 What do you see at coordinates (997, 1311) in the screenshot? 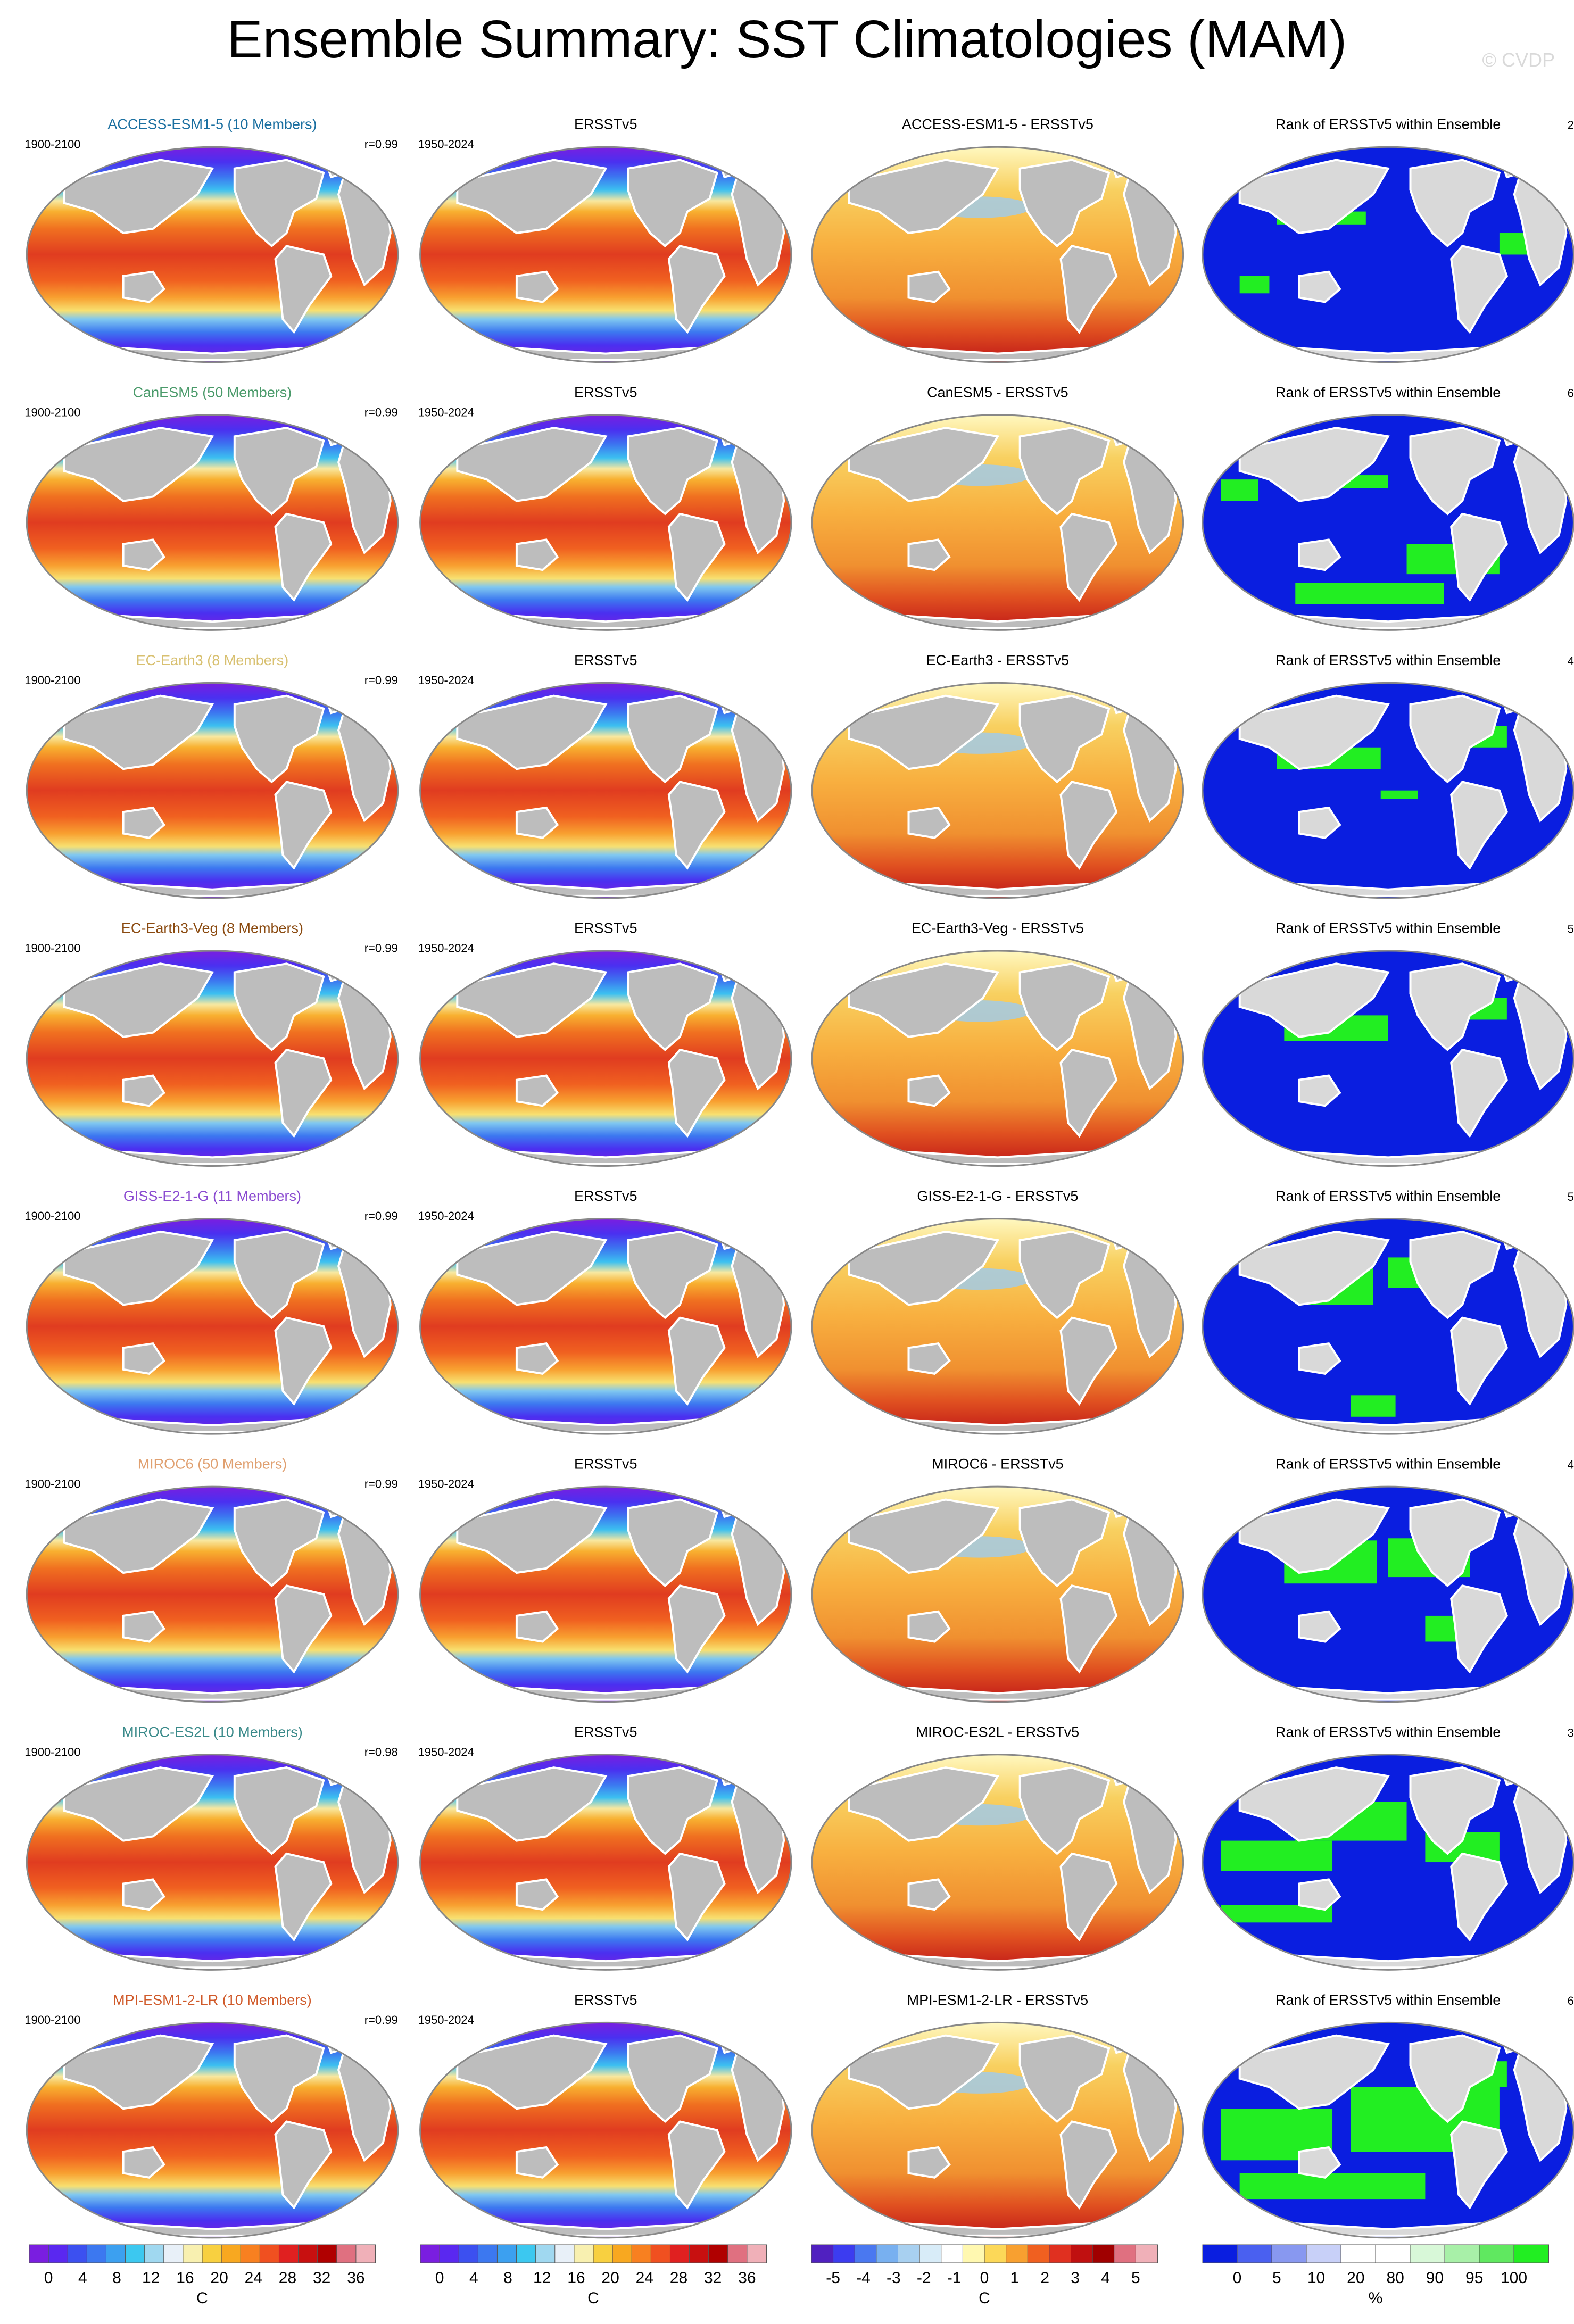
I see `panel-r5-c3: GISS-E2-1-G - ERSSTv5` at bounding box center [997, 1311].